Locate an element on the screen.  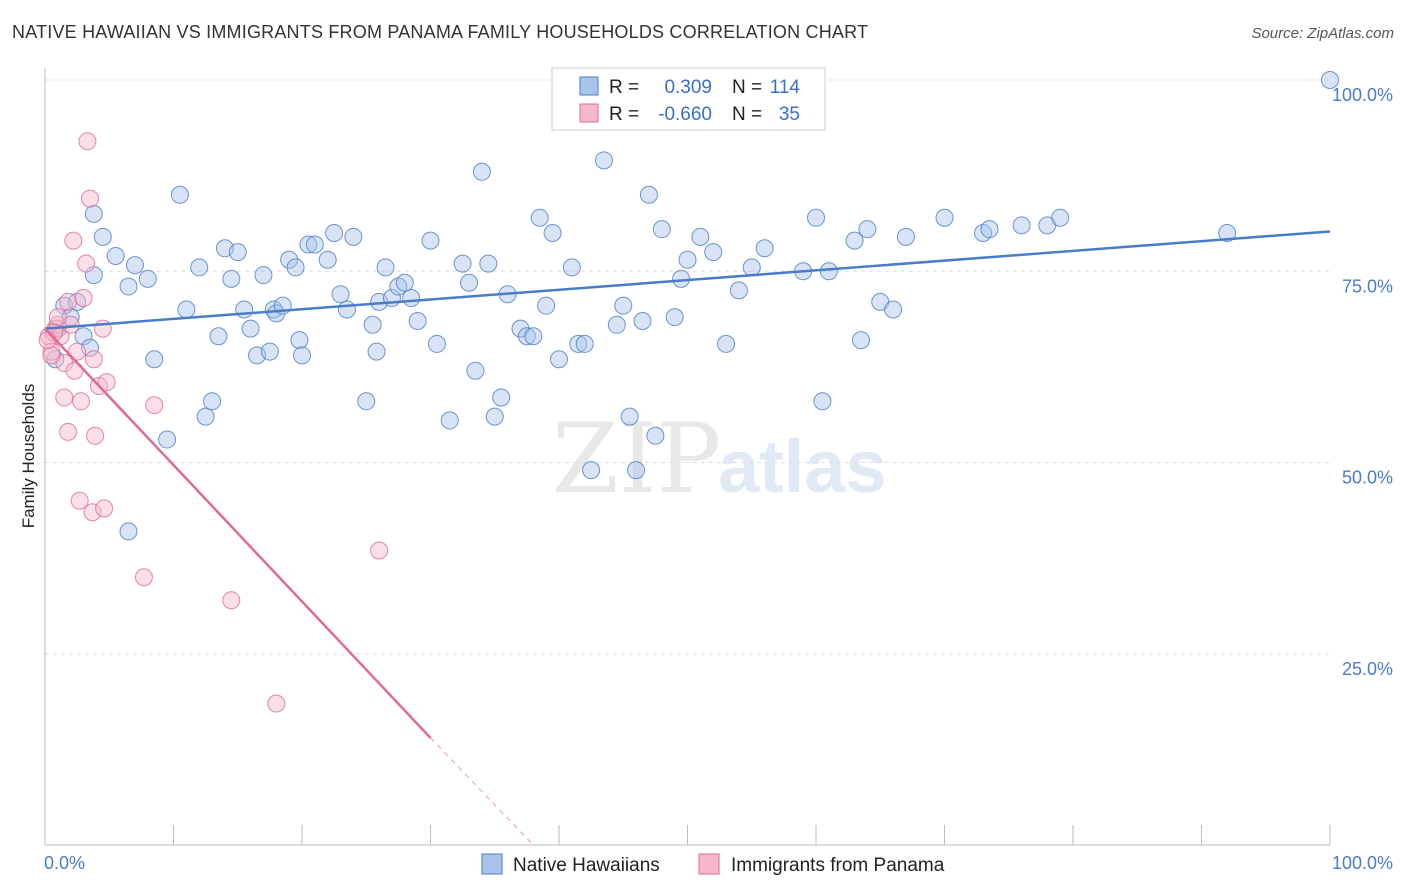
y-tick-labels: 25.0% 50.0% 75.0% 100.0% is located at coordinates (1362, 382).